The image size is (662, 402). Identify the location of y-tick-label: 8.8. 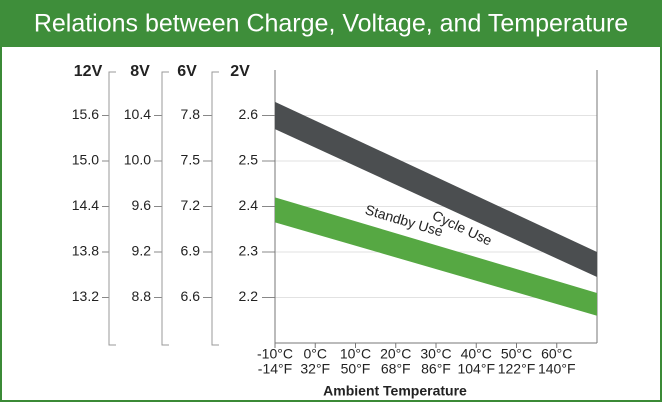
(142, 296).